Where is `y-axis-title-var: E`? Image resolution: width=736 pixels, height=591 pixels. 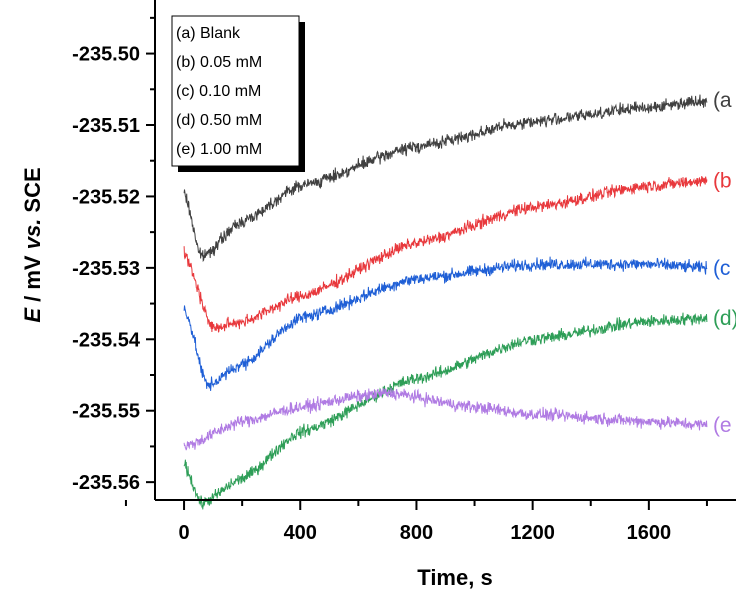
y-axis-title-var: E is located at coordinates (32, 315).